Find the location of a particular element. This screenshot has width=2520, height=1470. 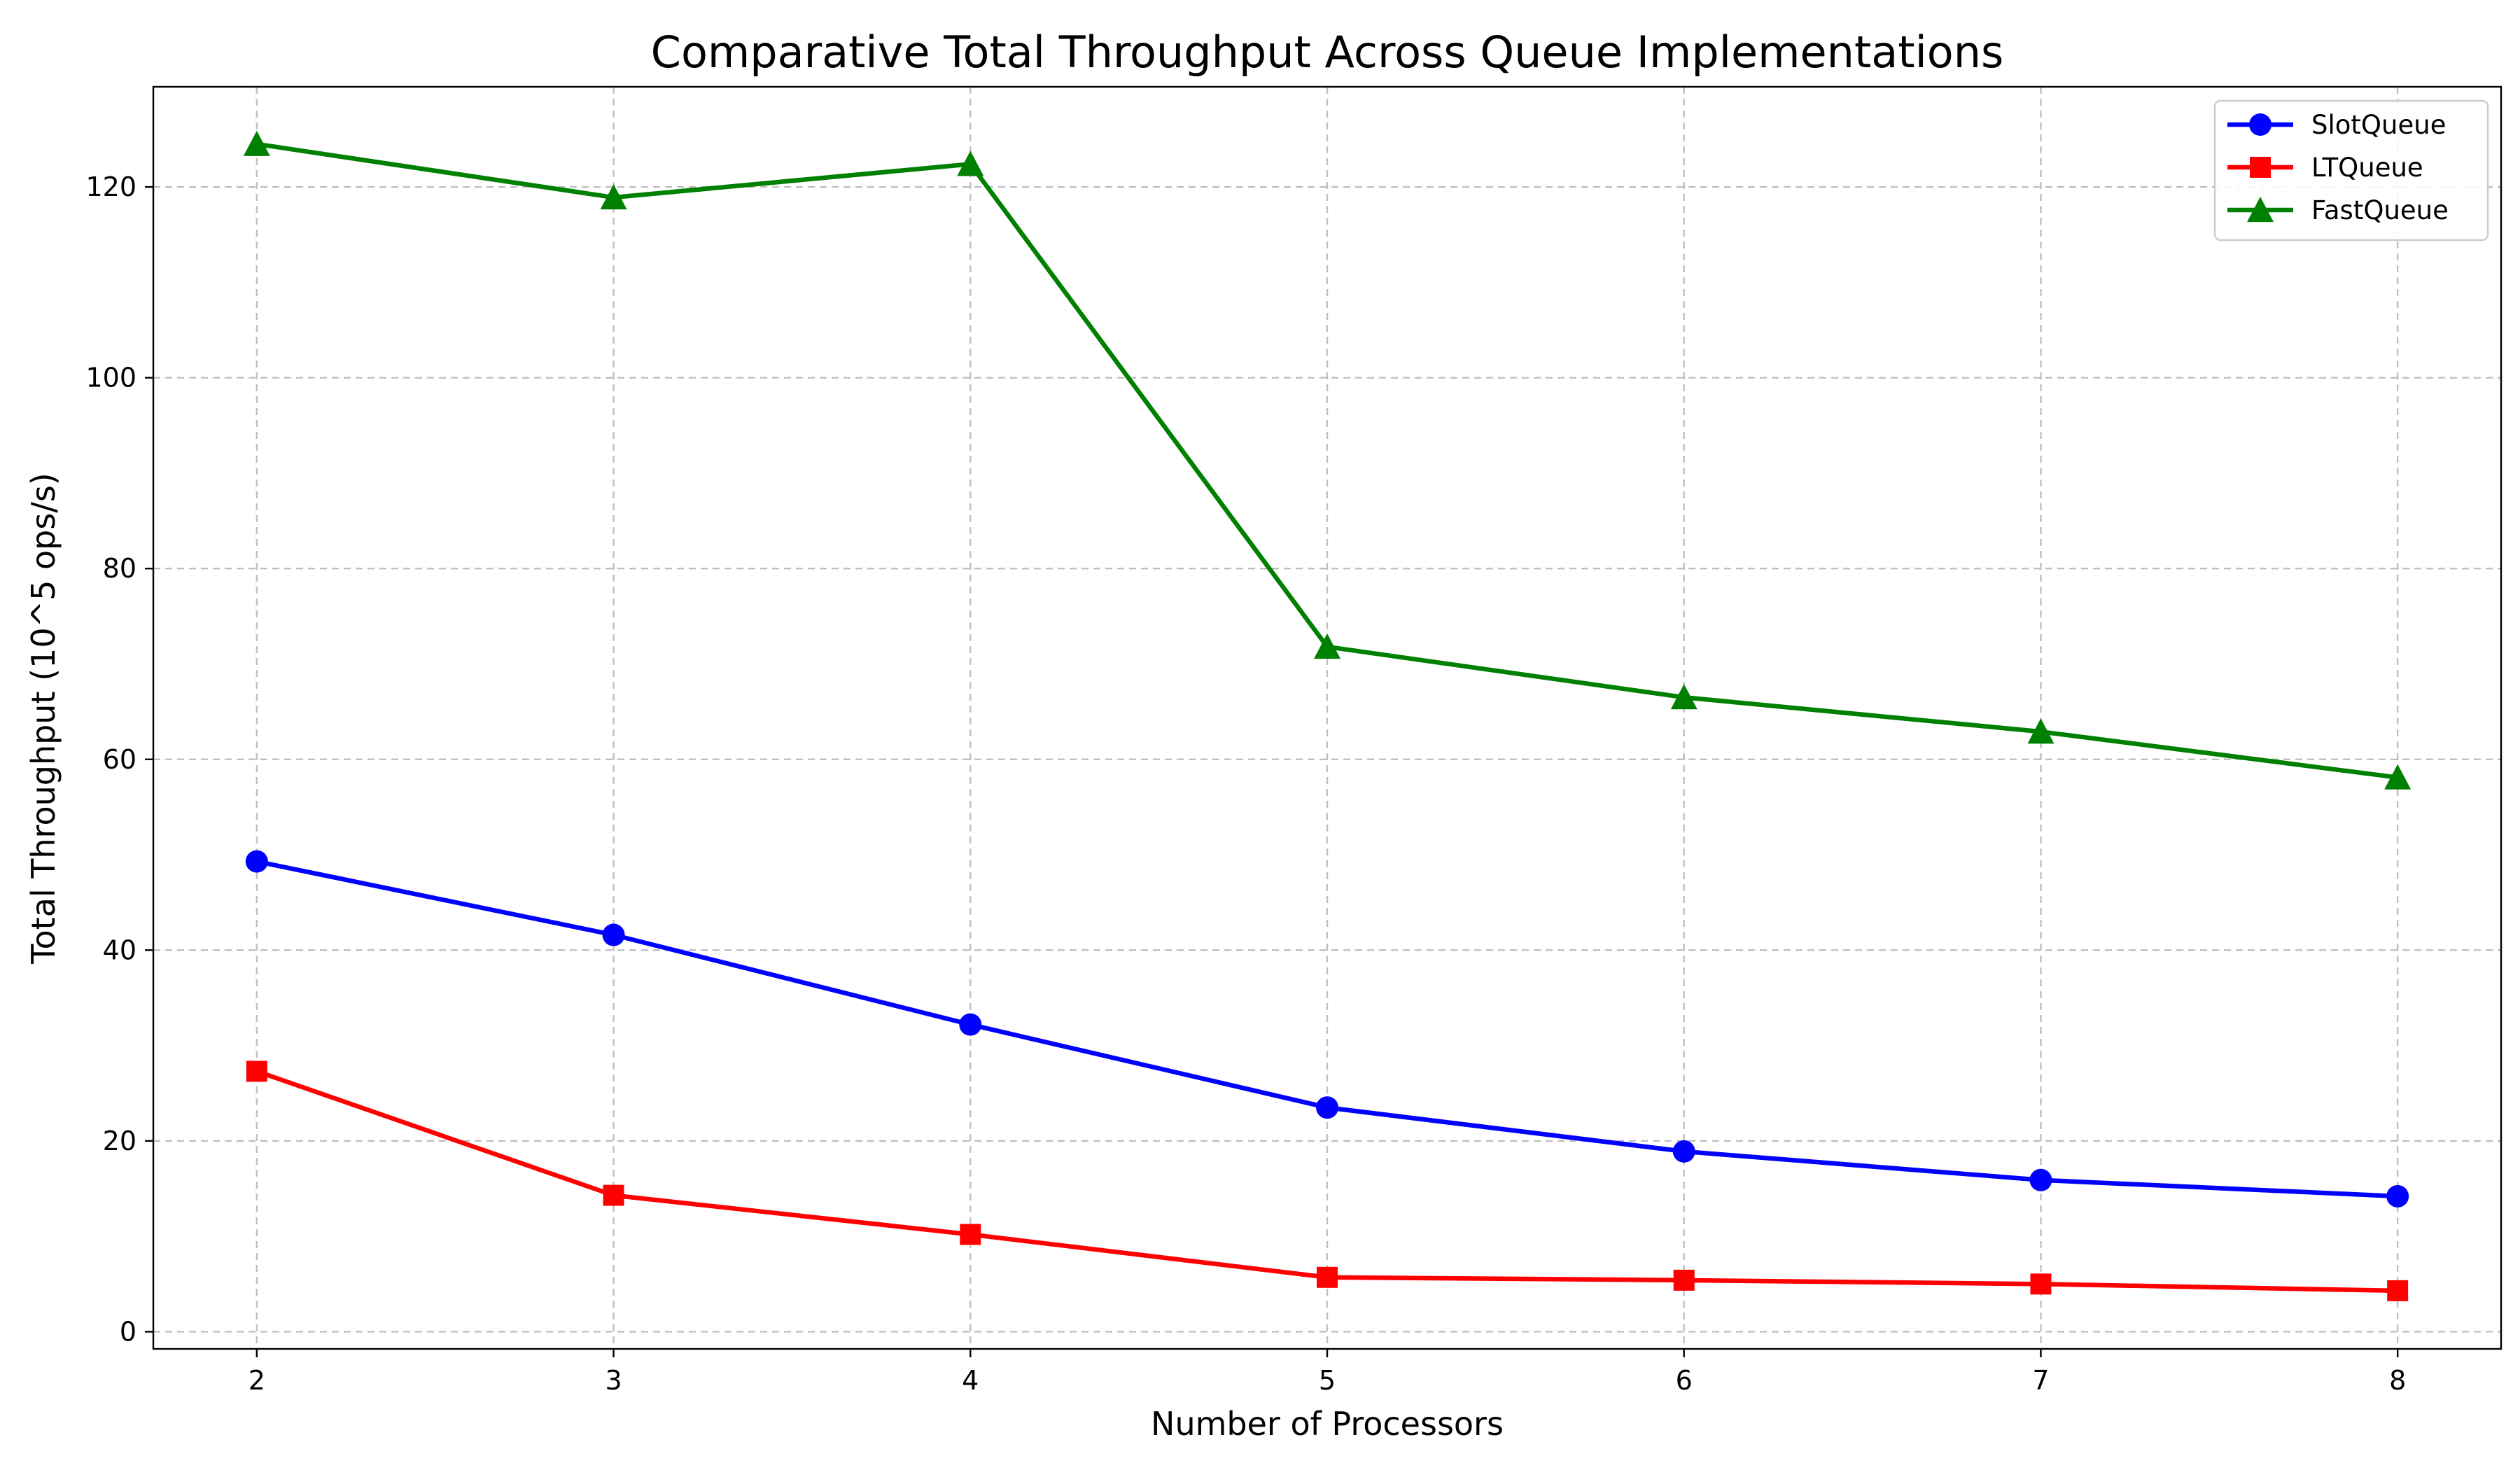

y-tick-label: 40 is located at coordinates (119, 949).